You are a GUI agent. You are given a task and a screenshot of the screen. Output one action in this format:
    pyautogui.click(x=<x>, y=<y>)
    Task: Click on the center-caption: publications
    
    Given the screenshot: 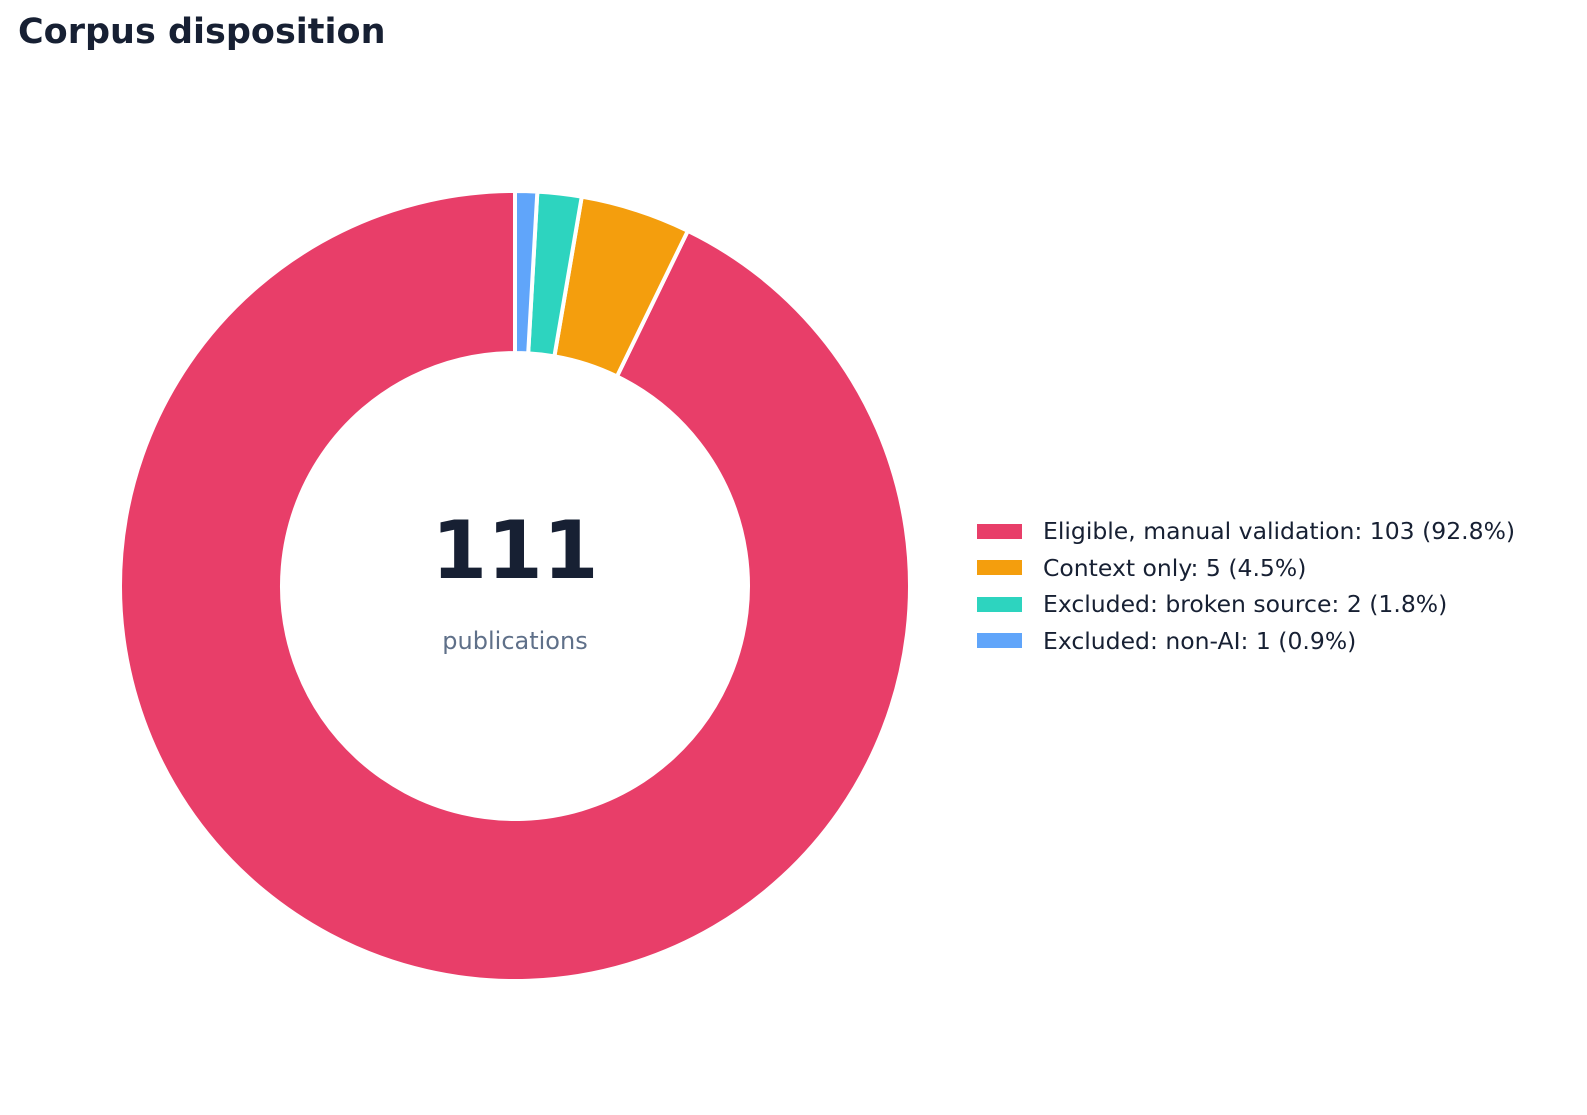 What is the action you would take?
    pyautogui.click(x=514, y=641)
    